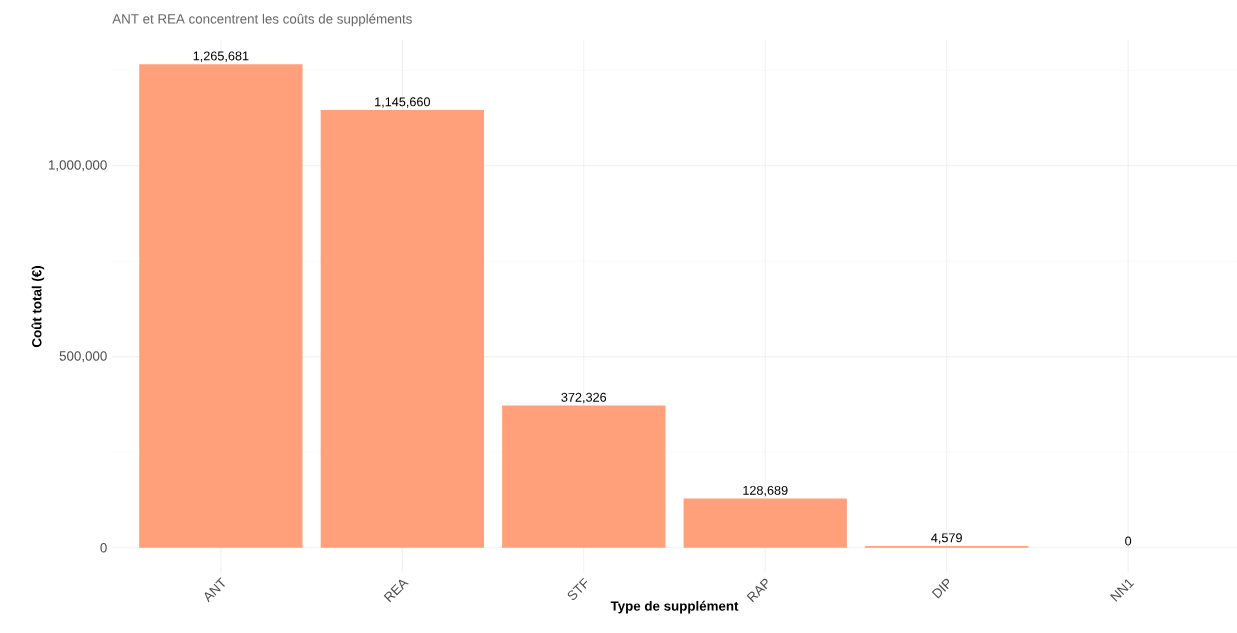 The width and height of the screenshot is (1237, 633). What do you see at coordinates (262, 20) in the screenshot?
I see `chart-title: ANT et REA concentrent les coûts de suppléments` at bounding box center [262, 20].